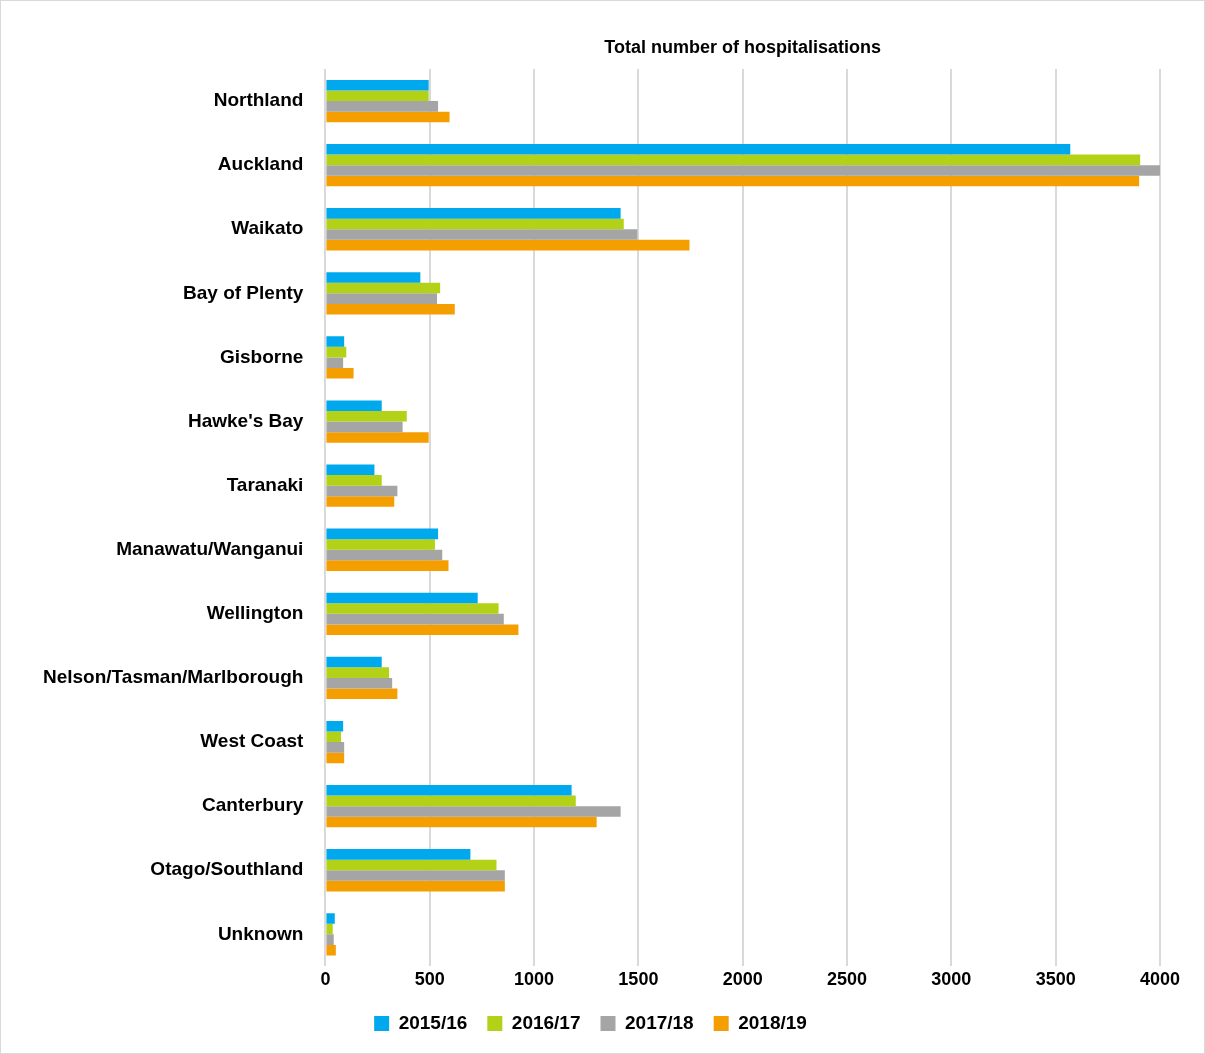 This screenshot has height=1054, width=1205. What do you see at coordinates (534, 979) in the screenshot?
I see `x-tick-label: 1000` at bounding box center [534, 979].